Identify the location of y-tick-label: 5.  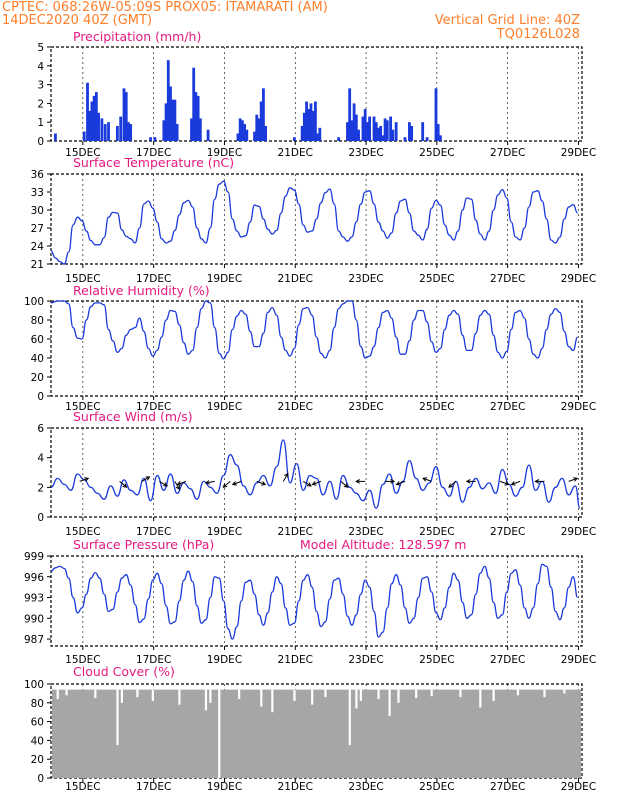
(40, 48).